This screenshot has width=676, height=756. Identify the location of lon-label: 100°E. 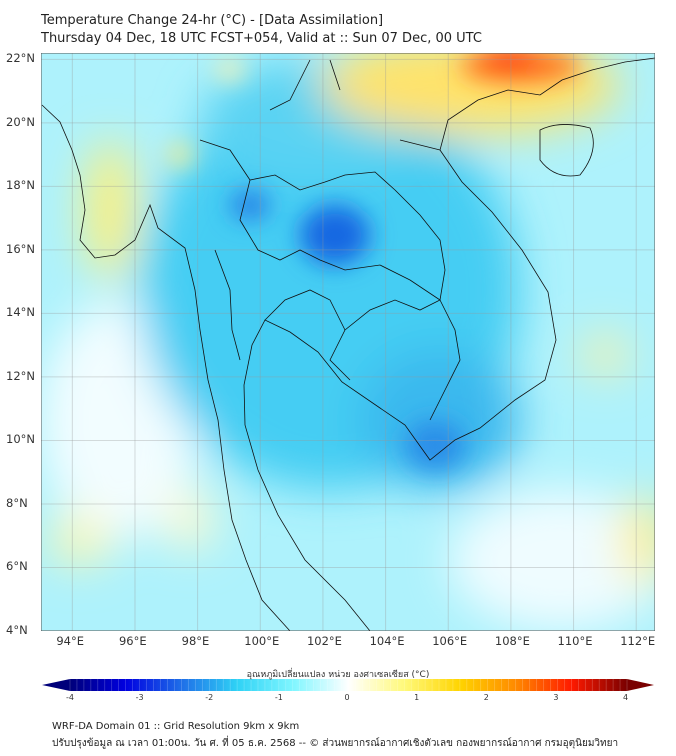
(262, 641).